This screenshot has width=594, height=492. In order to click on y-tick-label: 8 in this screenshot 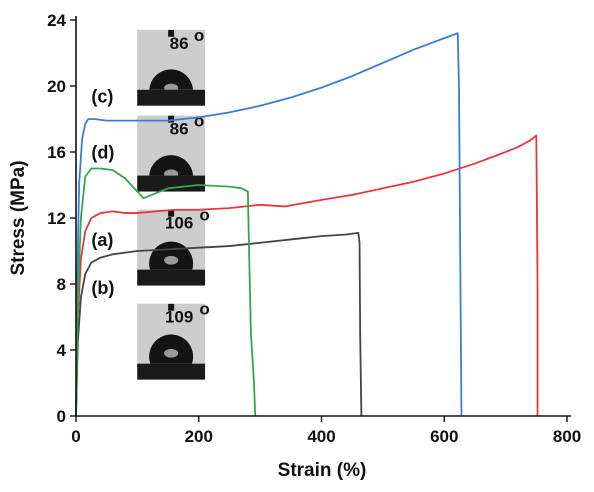, I will do `click(61, 284)`.